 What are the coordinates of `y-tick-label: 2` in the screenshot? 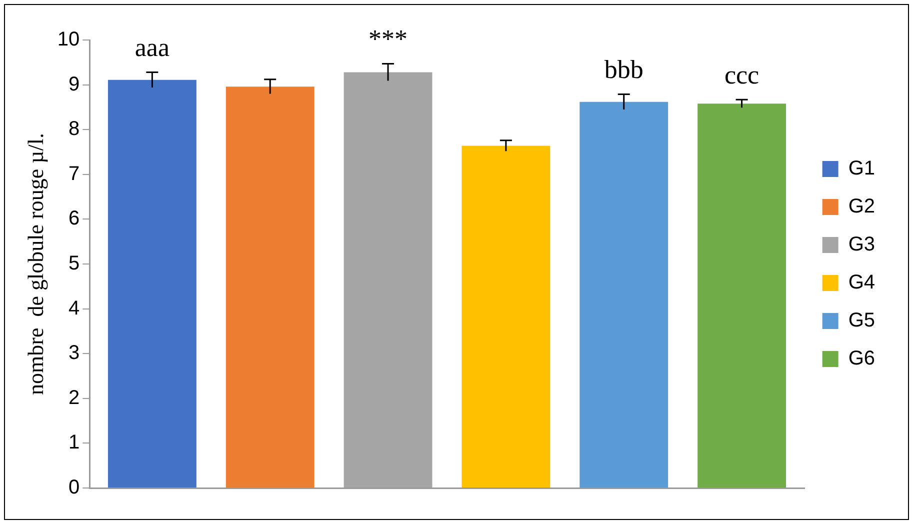 It's located at (74, 397).